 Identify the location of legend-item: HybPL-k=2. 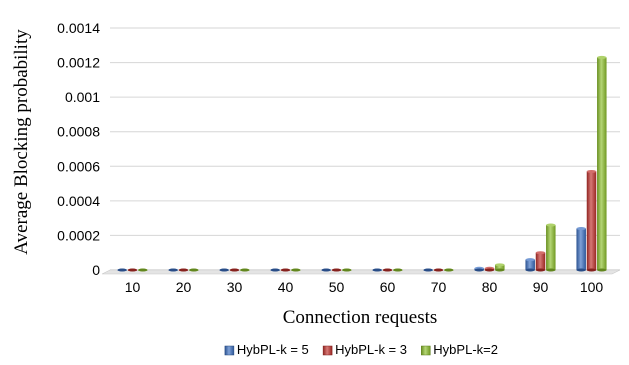
(459, 349).